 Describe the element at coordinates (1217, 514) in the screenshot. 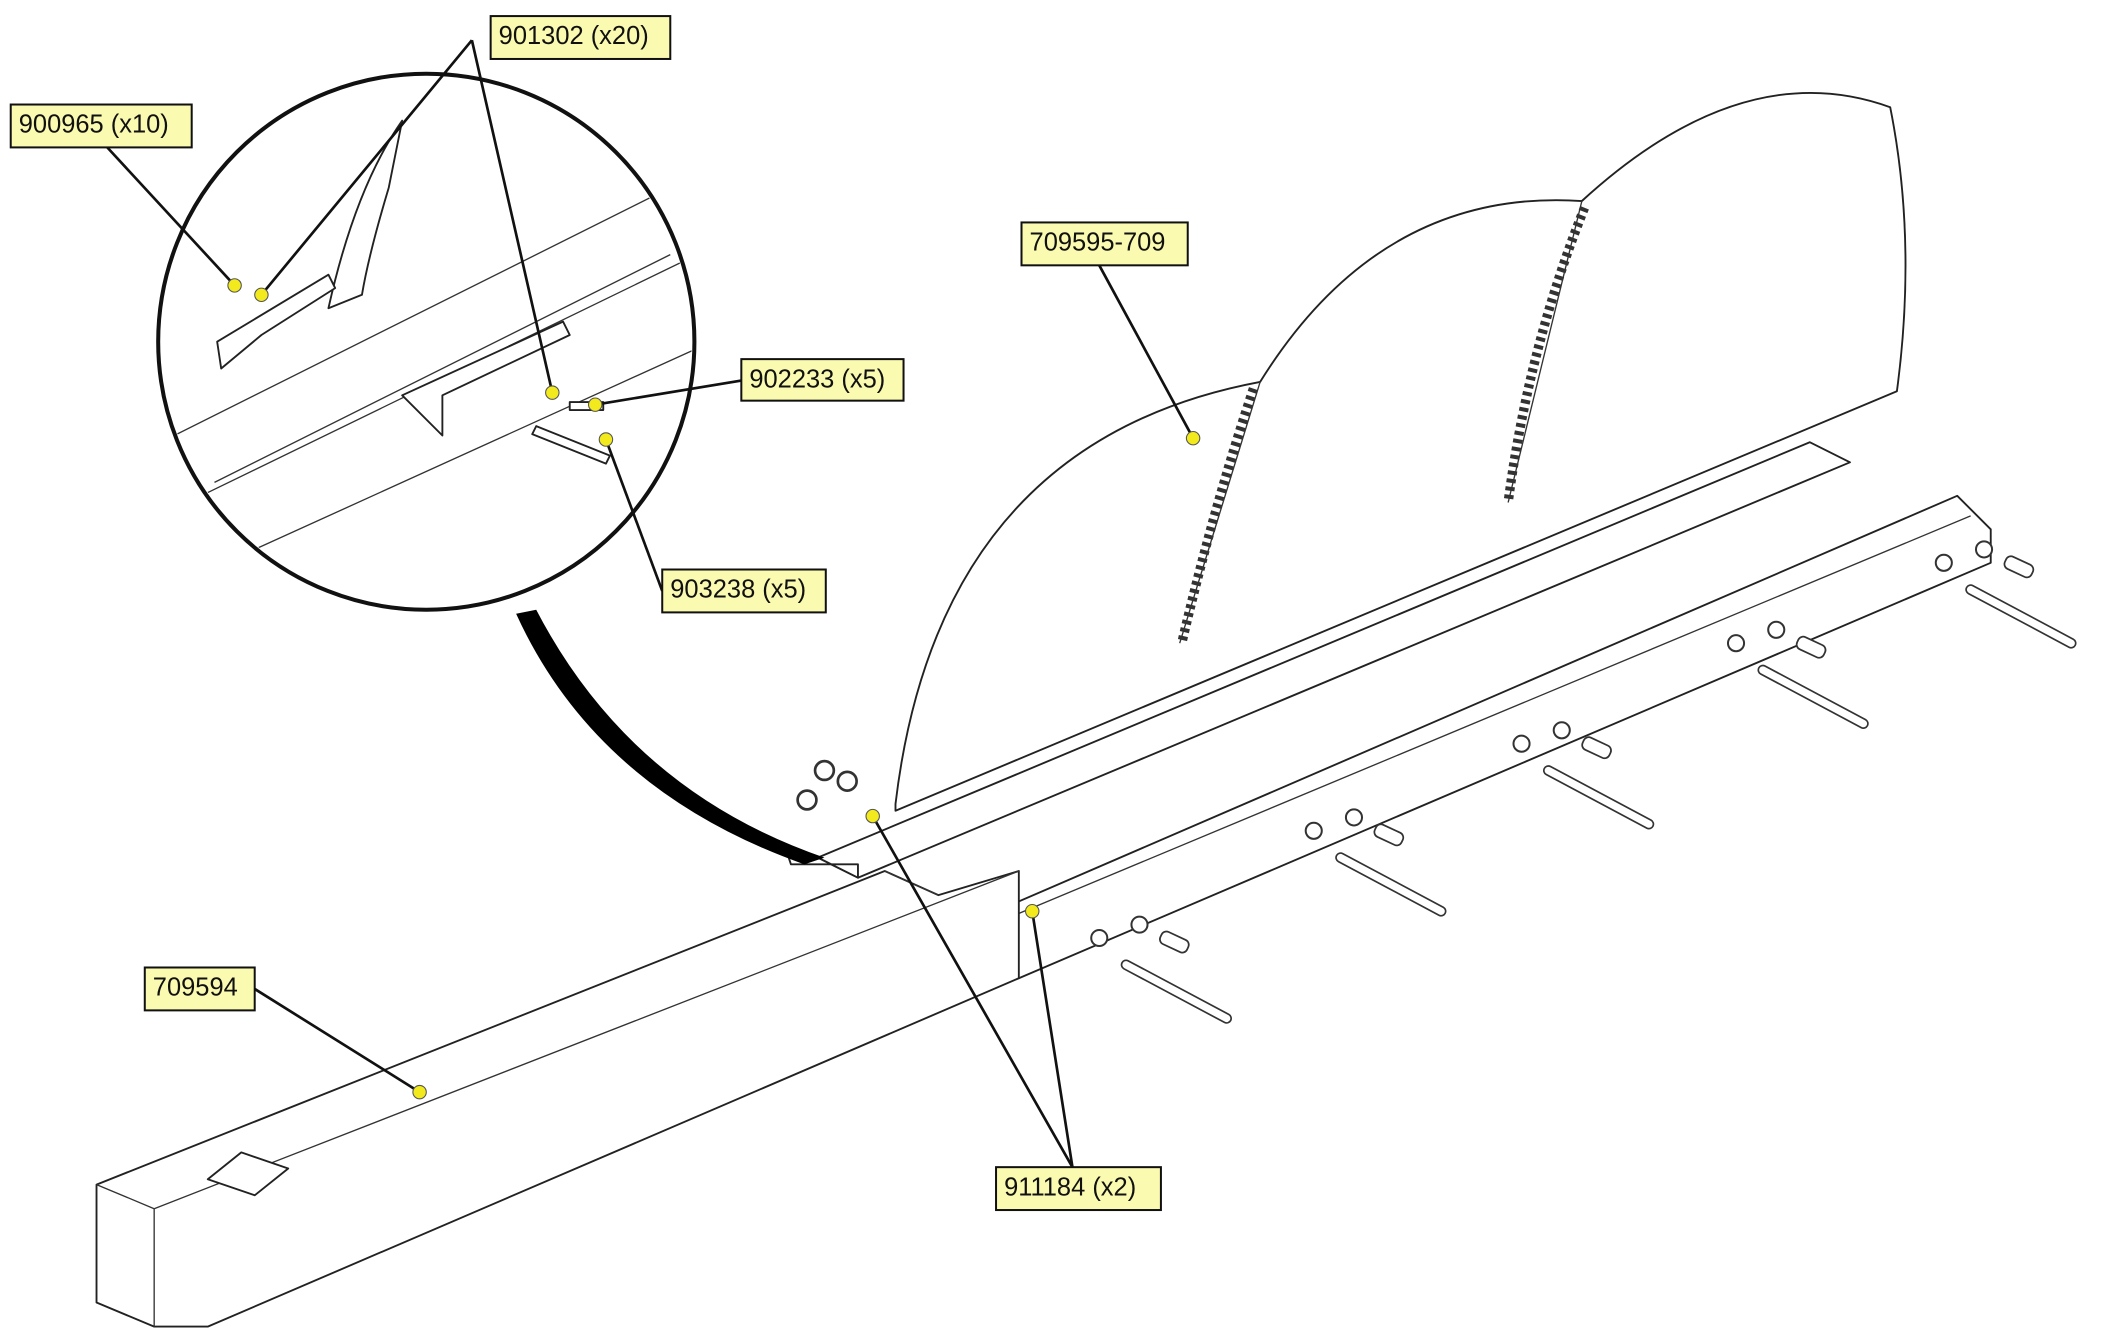

I see `weld` at that location.